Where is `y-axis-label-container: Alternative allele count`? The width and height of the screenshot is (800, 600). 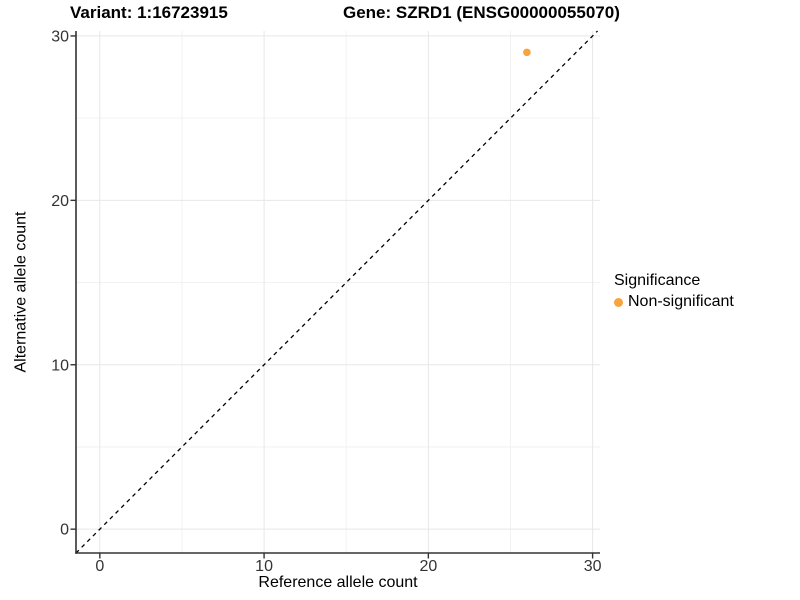 y-axis-label-container: Alternative allele count is located at coordinates (21, 292).